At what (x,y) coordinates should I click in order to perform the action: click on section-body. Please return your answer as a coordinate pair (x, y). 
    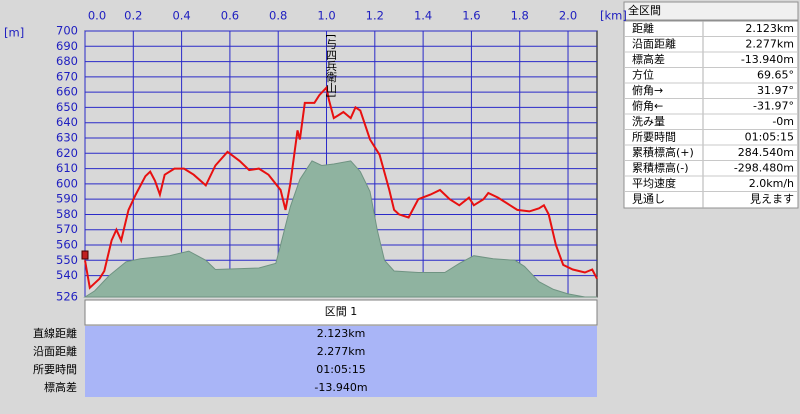
    Looking at the image, I should click on (341, 361).